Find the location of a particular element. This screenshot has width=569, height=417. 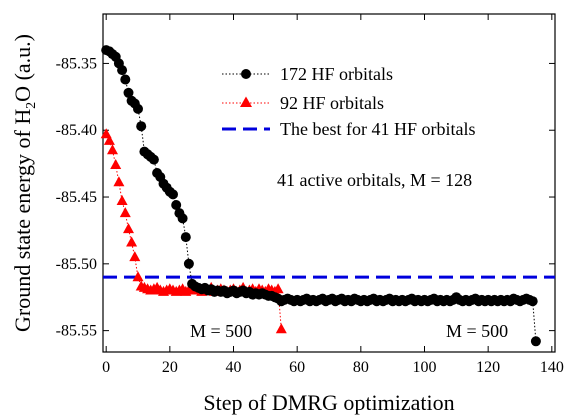

x-tick-label: 80 is located at coordinates (361, 367).